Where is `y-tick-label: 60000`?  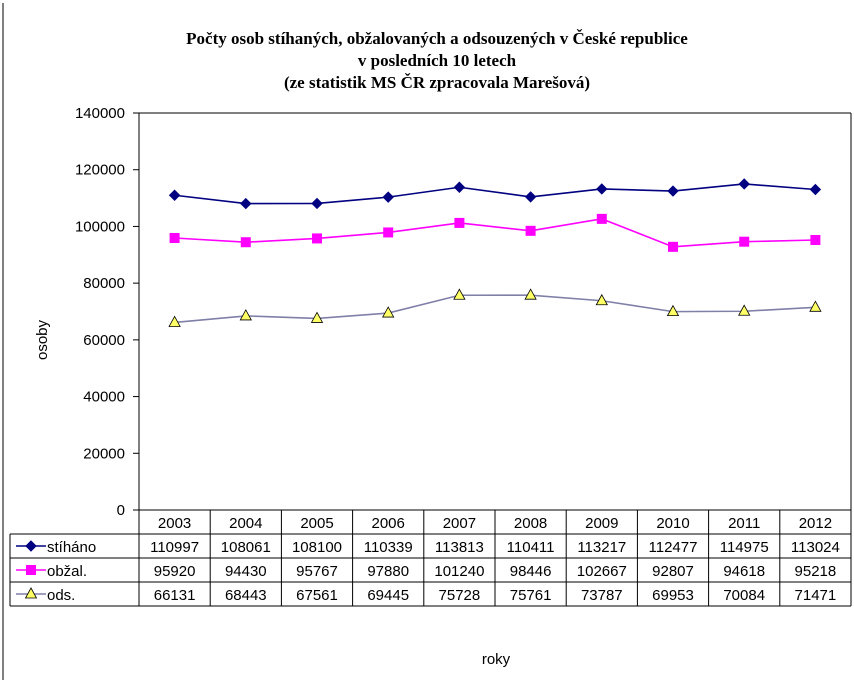
y-tick-label: 60000 is located at coordinates (104, 340).